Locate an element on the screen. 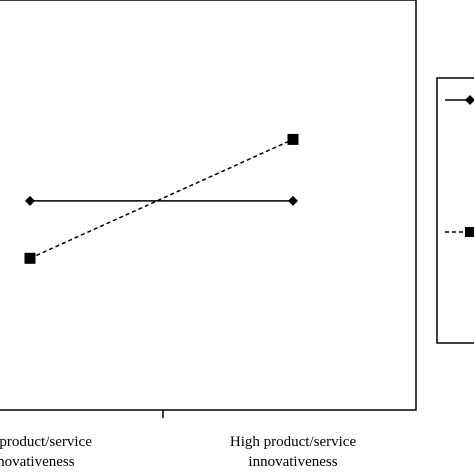 Image resolution: width=474 pixels, height=474 pixels. legend is located at coordinates (455, 210).